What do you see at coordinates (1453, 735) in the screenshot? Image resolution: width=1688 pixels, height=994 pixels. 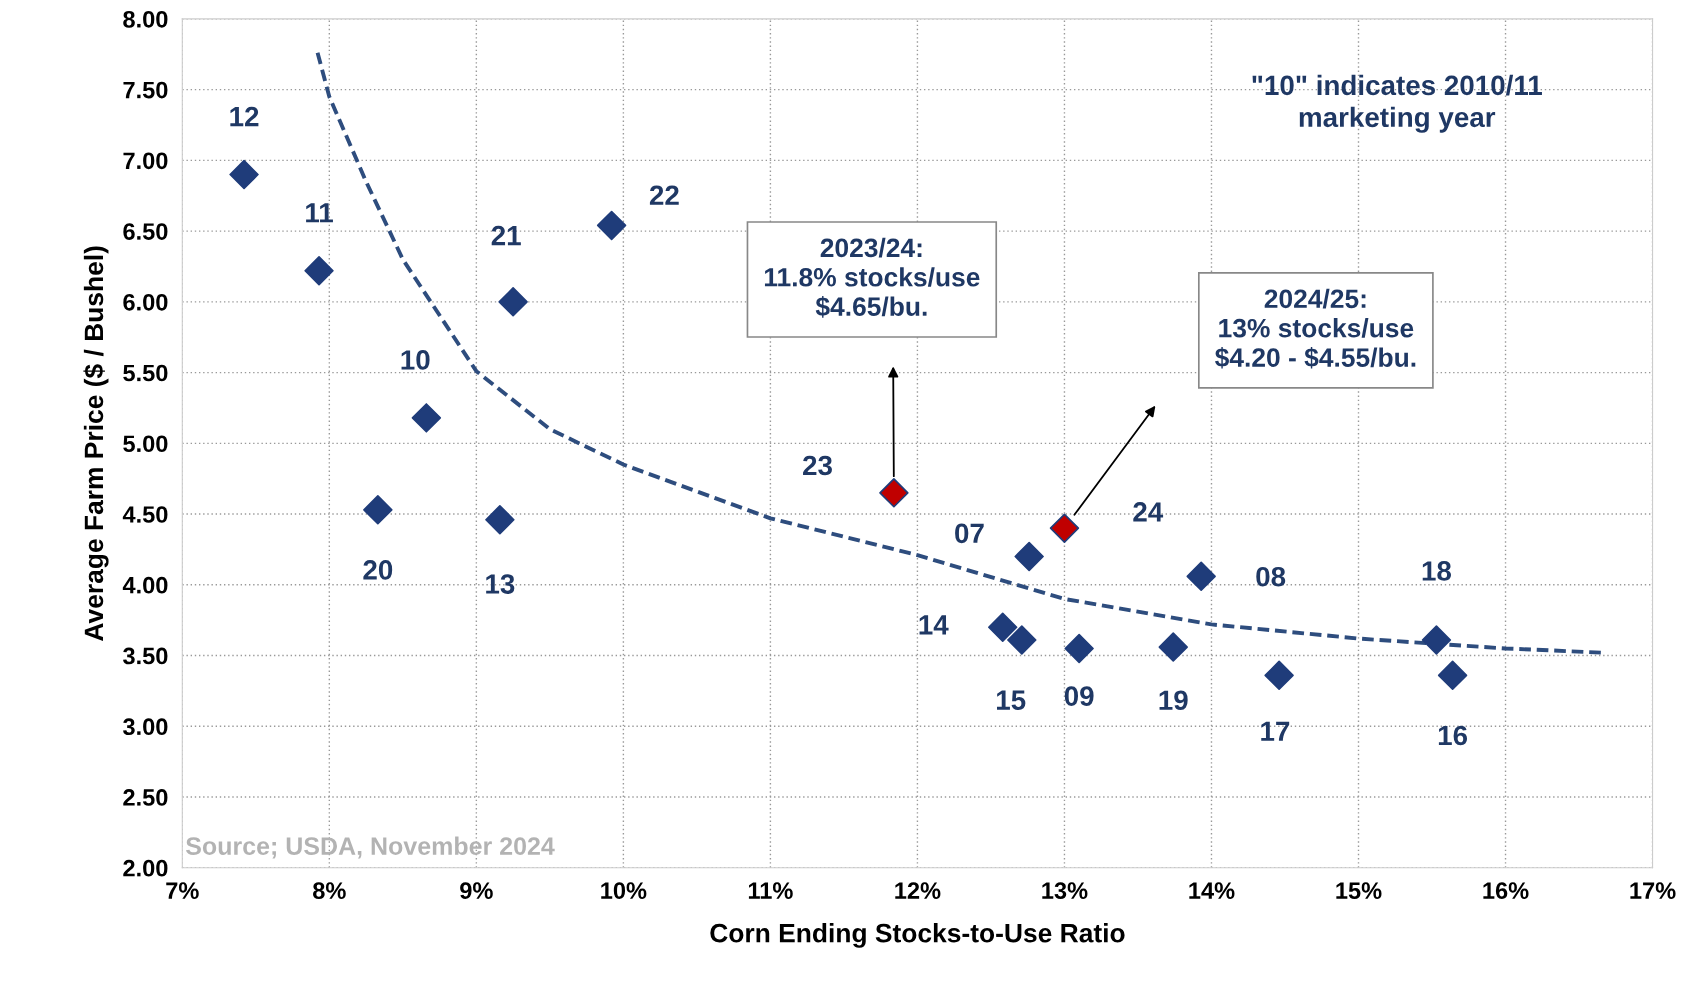 I see `annotation: 16` at bounding box center [1453, 735].